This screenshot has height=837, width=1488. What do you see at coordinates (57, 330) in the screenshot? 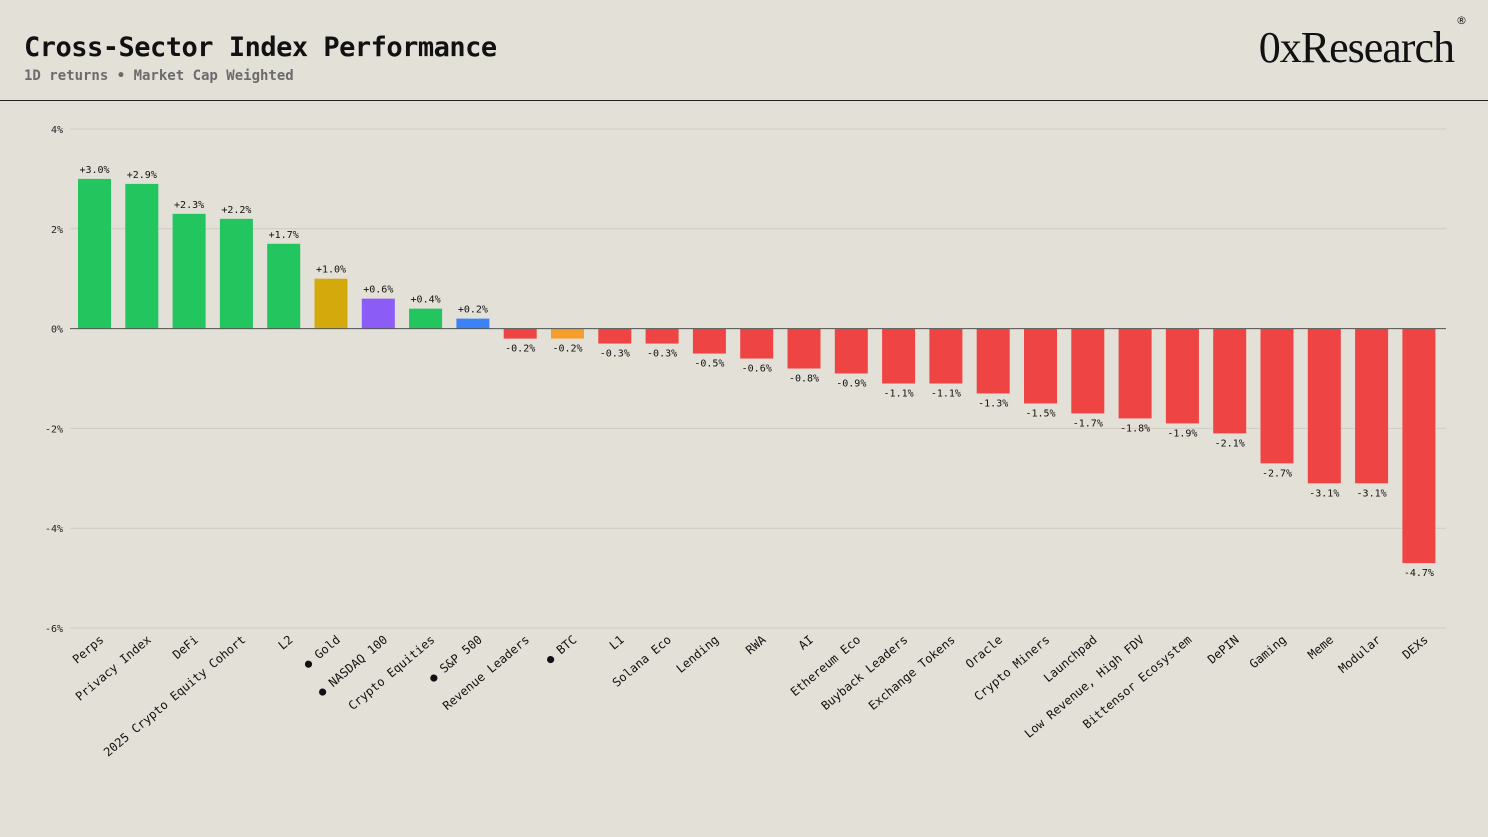
I see `y-tick-label: 0%` at bounding box center [57, 330].